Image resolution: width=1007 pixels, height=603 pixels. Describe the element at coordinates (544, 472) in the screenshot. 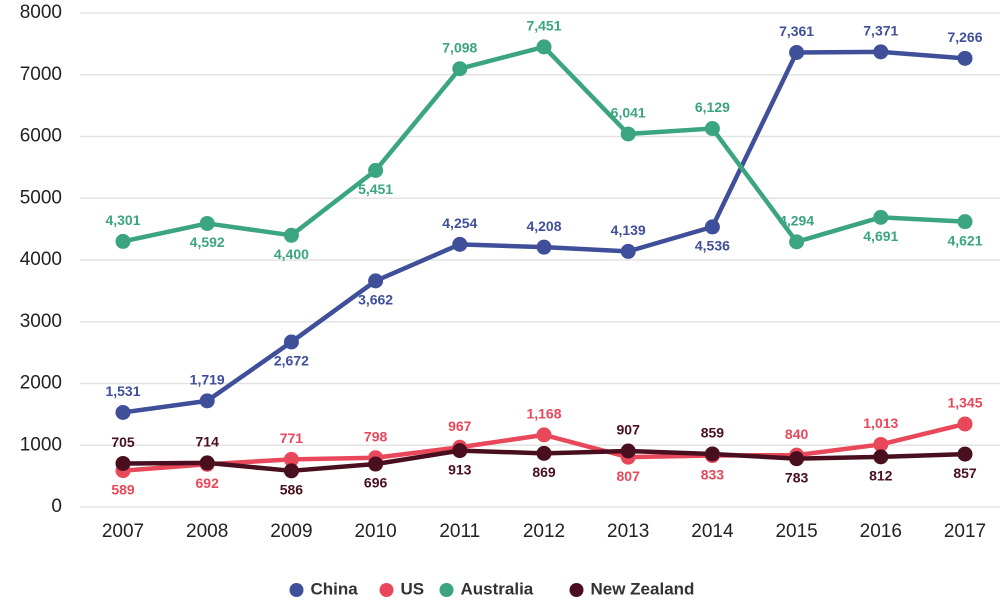

I see `data-label: 869` at that location.